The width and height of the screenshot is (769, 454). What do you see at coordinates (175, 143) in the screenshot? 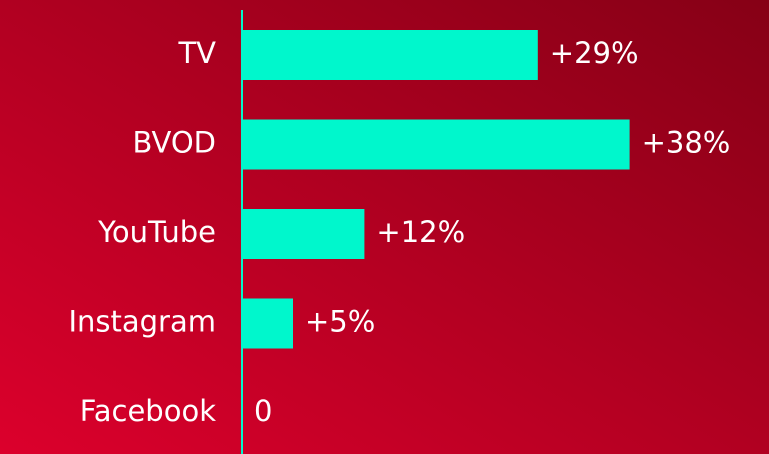
I see `category-label: BVOD` at bounding box center [175, 143].